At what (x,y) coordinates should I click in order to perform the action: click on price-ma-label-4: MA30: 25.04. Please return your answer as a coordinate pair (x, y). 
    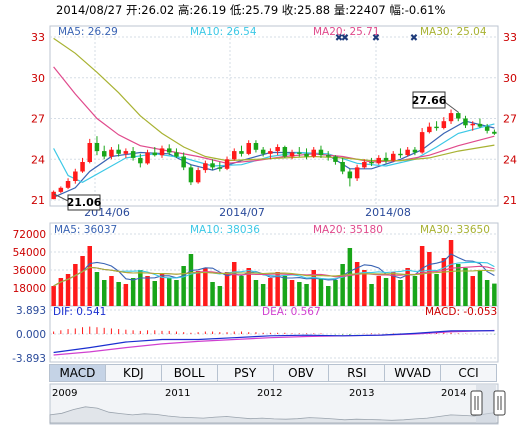
    Looking at the image, I should click on (453, 32).